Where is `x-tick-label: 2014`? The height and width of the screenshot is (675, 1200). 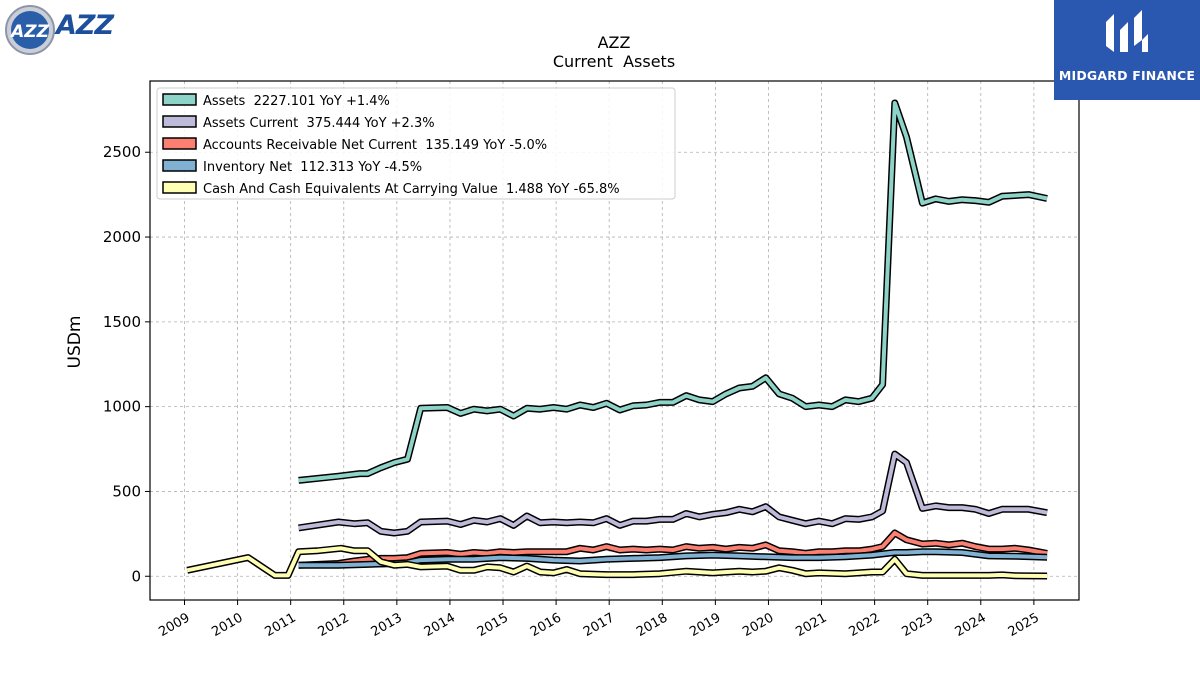 x-tick-label: 2014 is located at coordinates (440, 625).